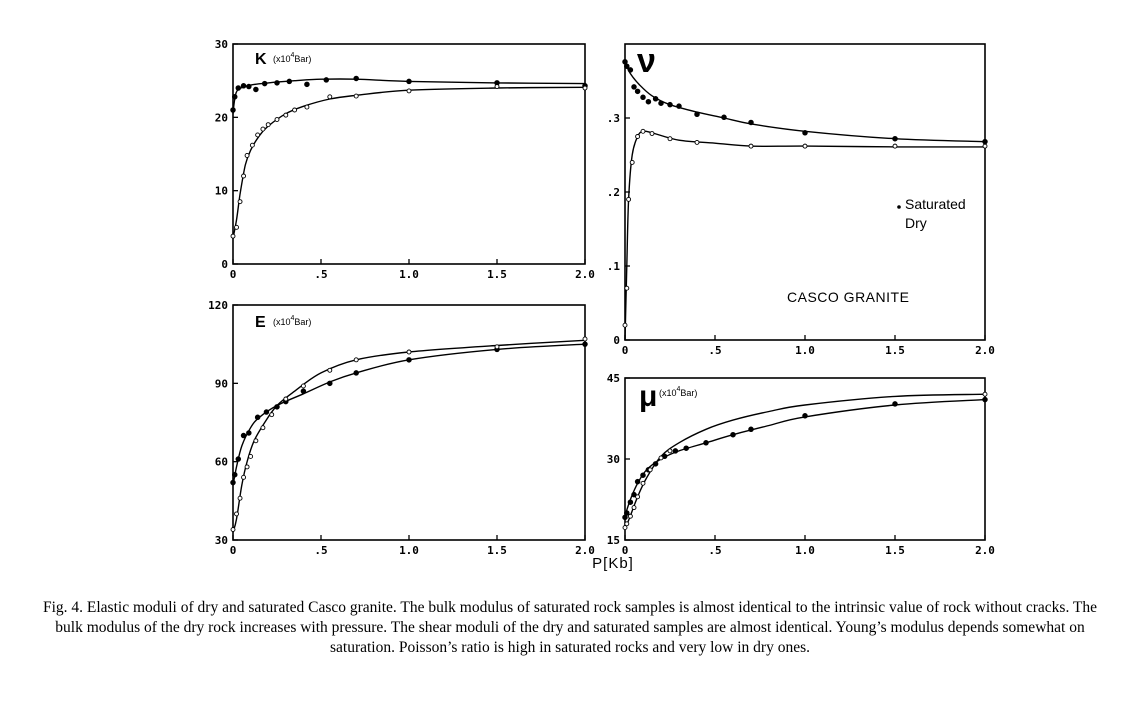 Image resolution: width=1135 pixels, height=708 pixels. What do you see at coordinates (409, 414) in the screenshot?
I see `series-line-E-saturated` at bounding box center [409, 414].